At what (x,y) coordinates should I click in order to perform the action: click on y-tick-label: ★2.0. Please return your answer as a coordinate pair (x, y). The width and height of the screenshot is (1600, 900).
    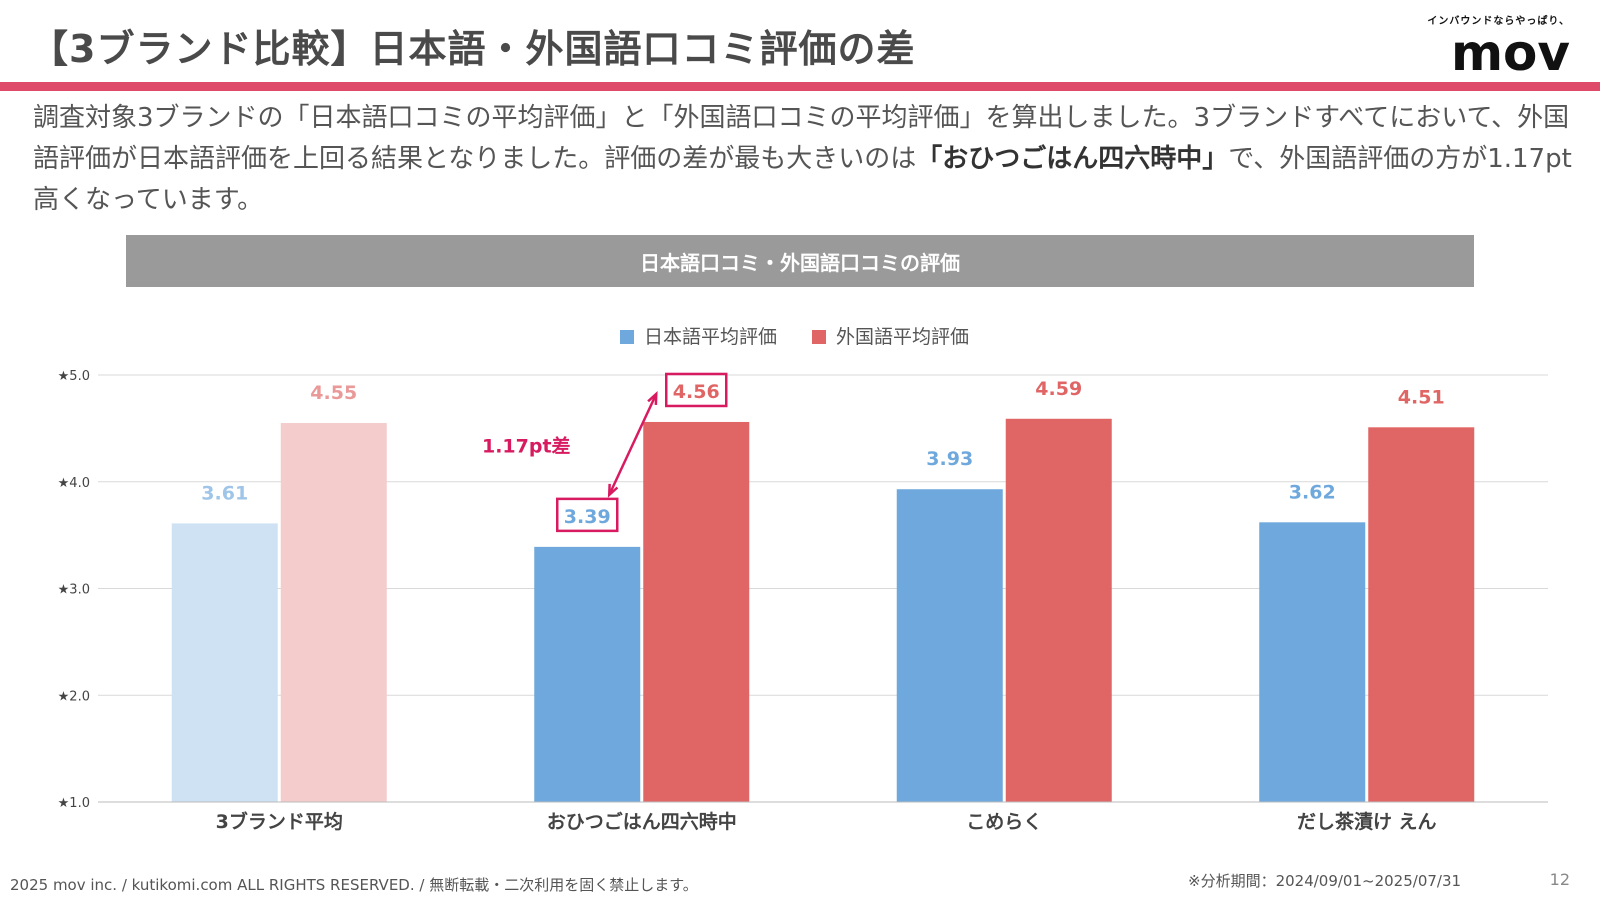
    Looking at the image, I should click on (74, 696).